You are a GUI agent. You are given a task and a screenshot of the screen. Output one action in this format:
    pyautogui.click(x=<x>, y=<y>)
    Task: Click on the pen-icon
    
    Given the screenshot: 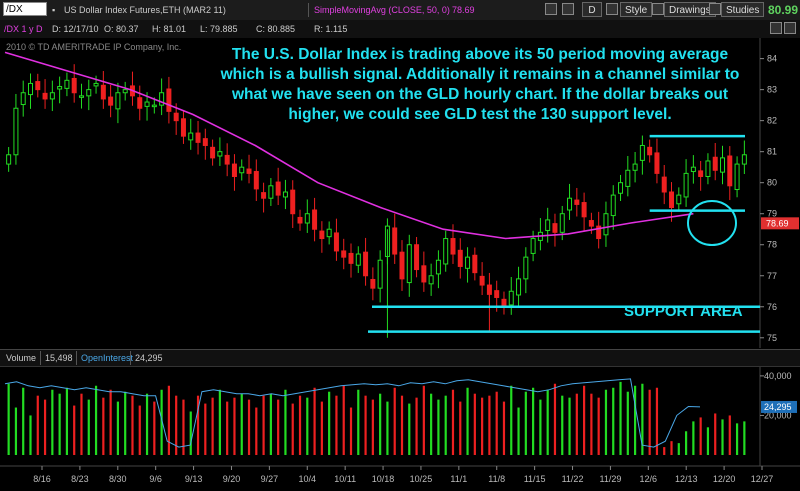 What is the action you would take?
    pyautogui.click(x=658, y=9)
    